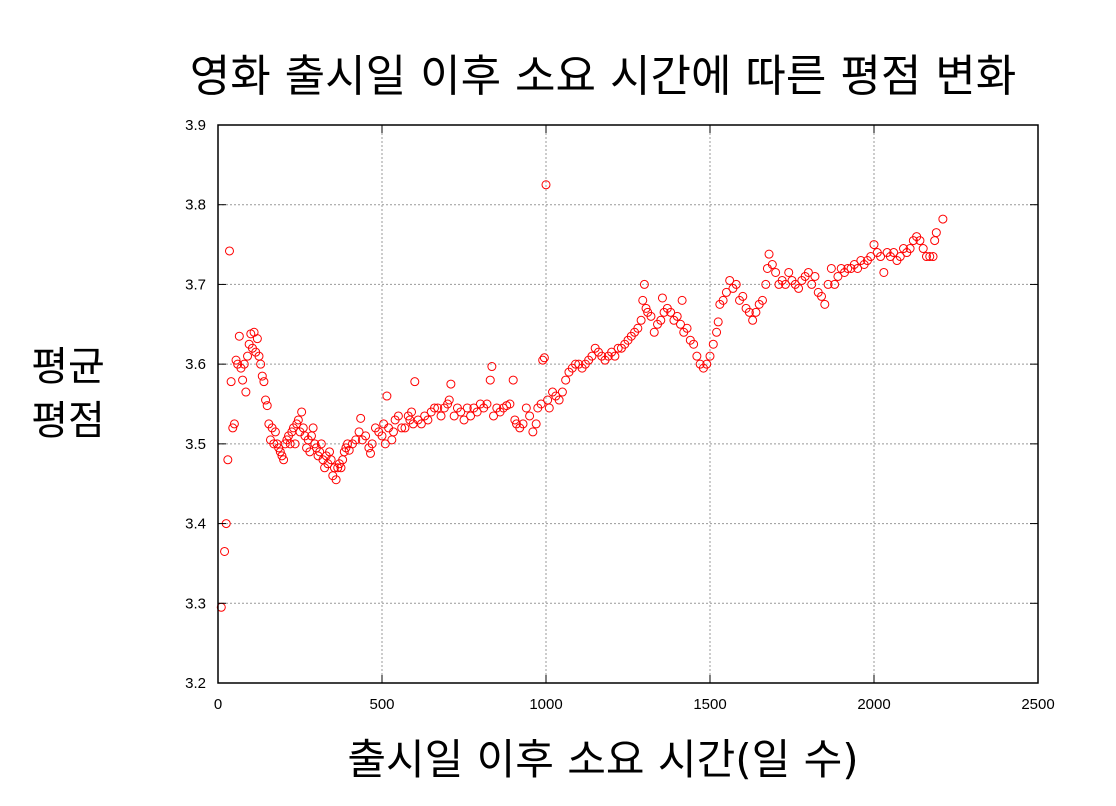  Describe the element at coordinates (218, 704) in the screenshot. I see `x-tick-label: 0` at that location.